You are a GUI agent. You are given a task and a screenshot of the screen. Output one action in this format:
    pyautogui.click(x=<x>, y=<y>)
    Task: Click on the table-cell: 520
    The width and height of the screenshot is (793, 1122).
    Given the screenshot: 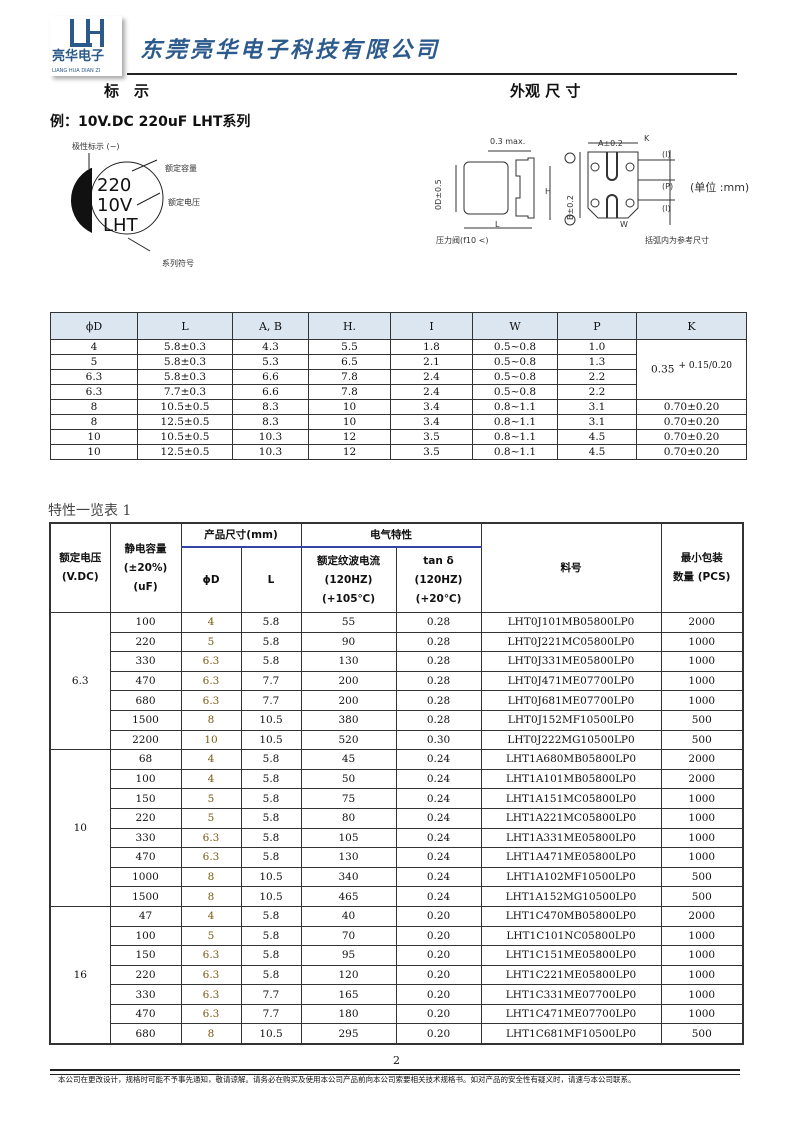 What is the action you would take?
    pyautogui.click(x=348, y=740)
    